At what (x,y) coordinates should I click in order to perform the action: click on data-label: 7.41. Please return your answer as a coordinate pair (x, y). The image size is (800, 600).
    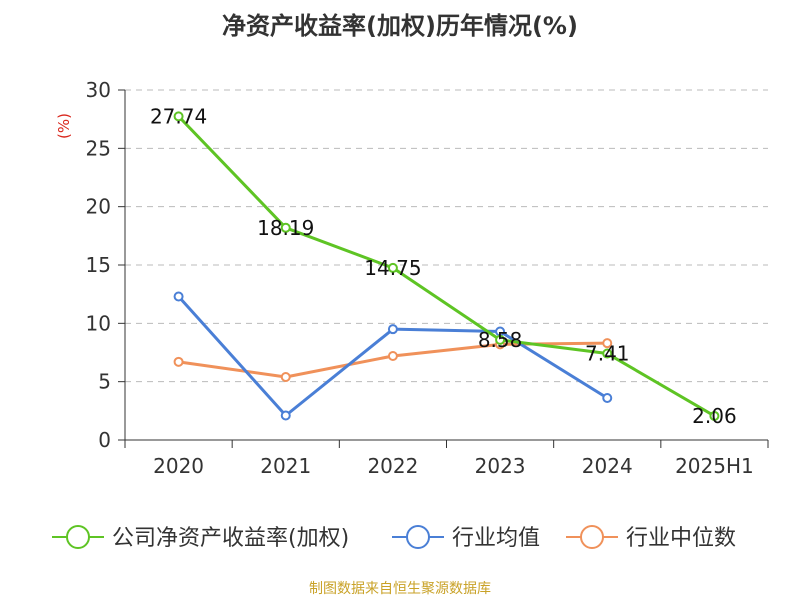
    Looking at the image, I should click on (607, 354).